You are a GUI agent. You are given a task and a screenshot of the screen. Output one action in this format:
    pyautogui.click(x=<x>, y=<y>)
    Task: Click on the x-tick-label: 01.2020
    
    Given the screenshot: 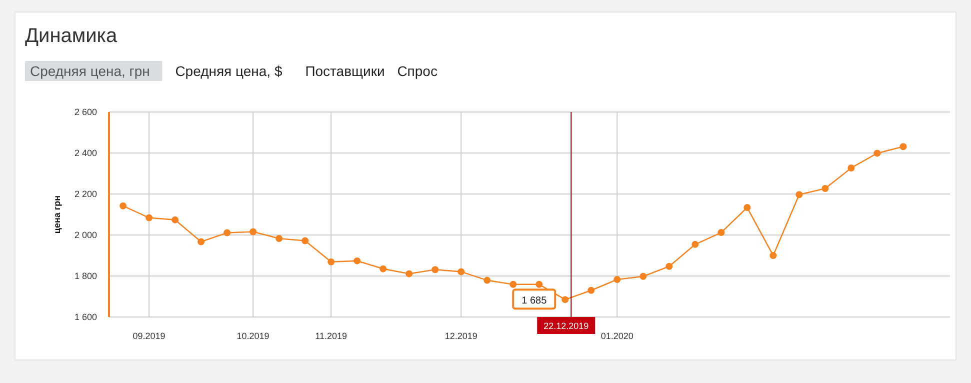 What is the action you would take?
    pyautogui.click(x=617, y=336)
    